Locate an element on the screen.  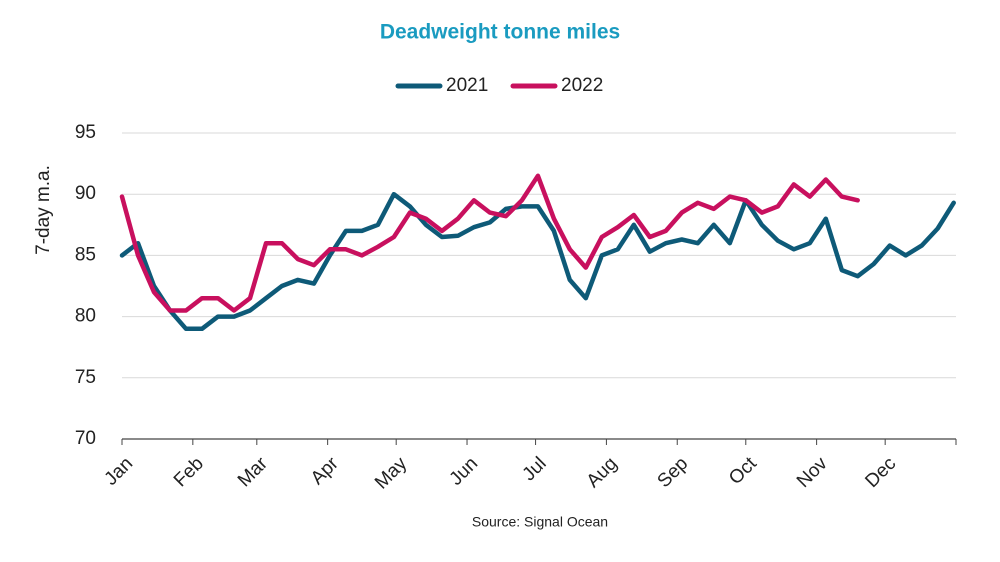
x-tick-label: Sep is located at coordinates (673, 472).